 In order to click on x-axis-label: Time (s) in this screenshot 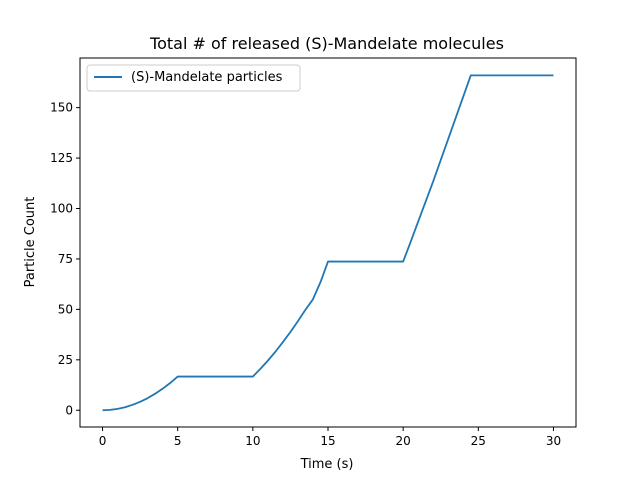, I will do `click(327, 464)`.